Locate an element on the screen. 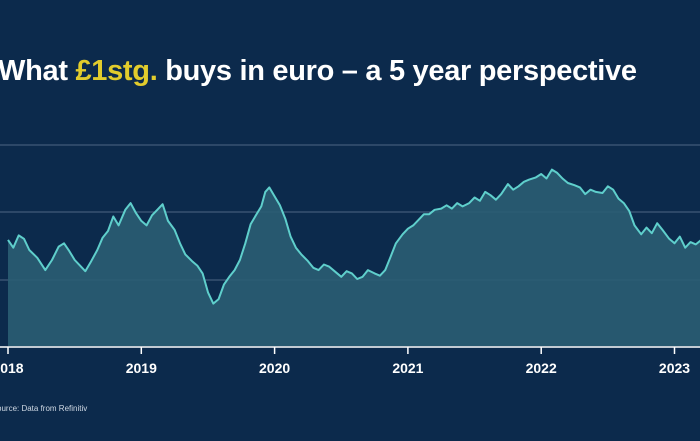  x-tick-label-2022: 2022 is located at coordinates (541, 368).